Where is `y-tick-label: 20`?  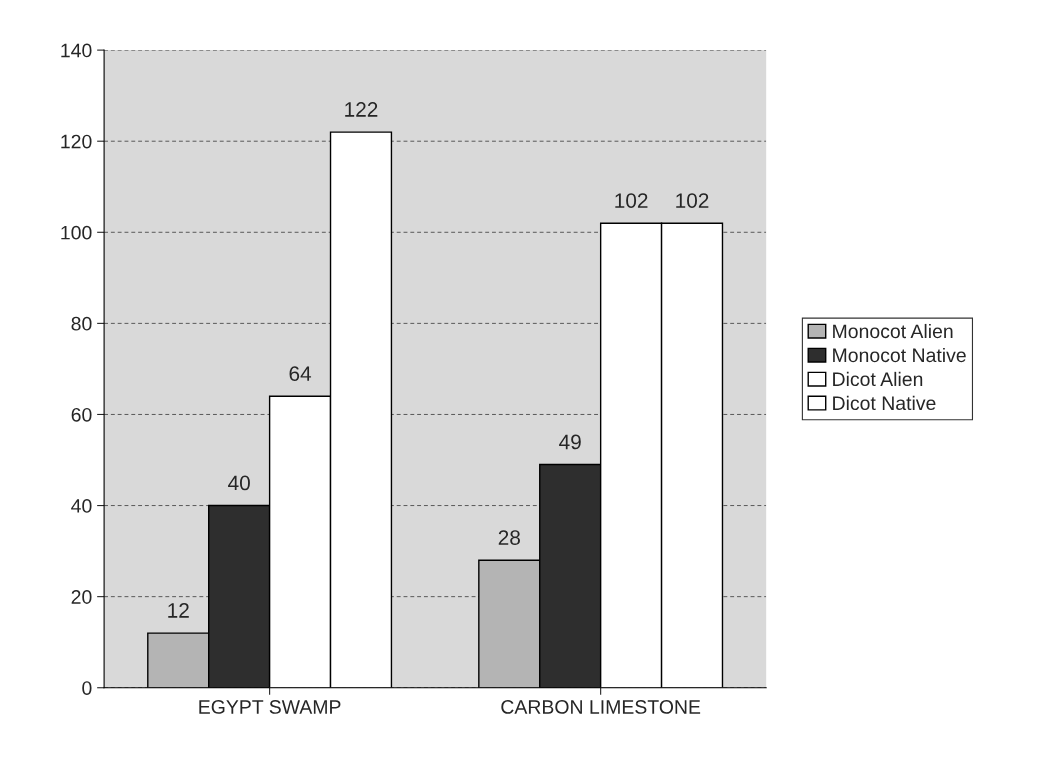 y-tick-label: 20 is located at coordinates (81, 597).